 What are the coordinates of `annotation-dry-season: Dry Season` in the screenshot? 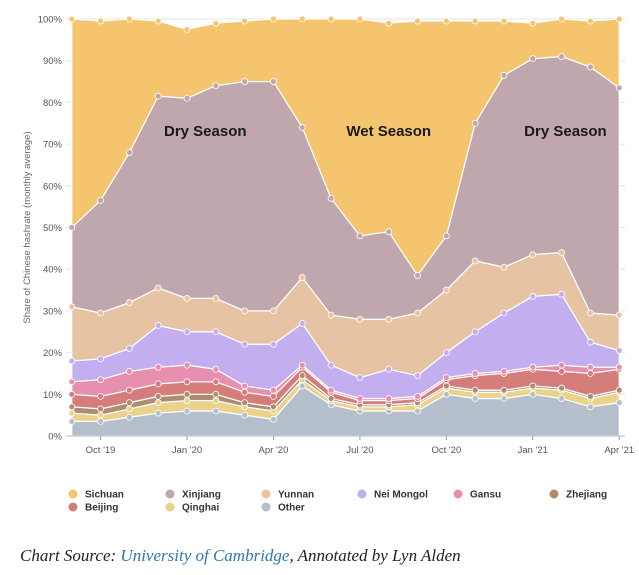 It's located at (565, 131).